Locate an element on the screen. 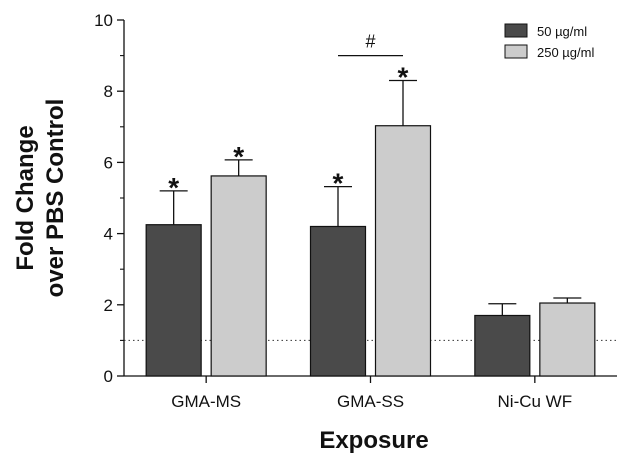 The width and height of the screenshot is (629, 459). comparison-brackets: # is located at coordinates (370, 44).